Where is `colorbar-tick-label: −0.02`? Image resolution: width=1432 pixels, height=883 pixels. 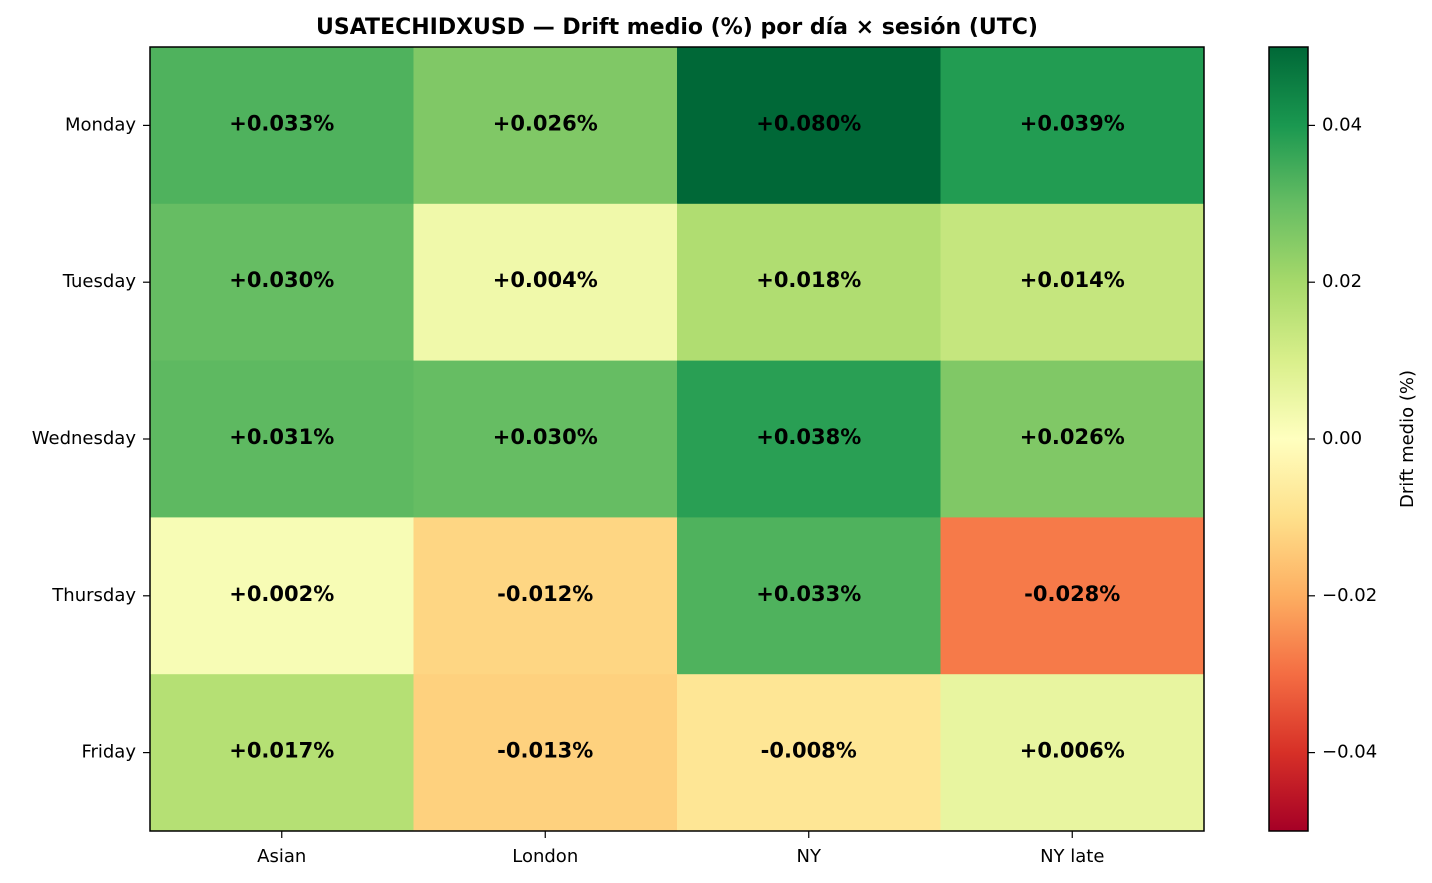 colorbar-tick-label: −0.02 is located at coordinates (1349, 595).